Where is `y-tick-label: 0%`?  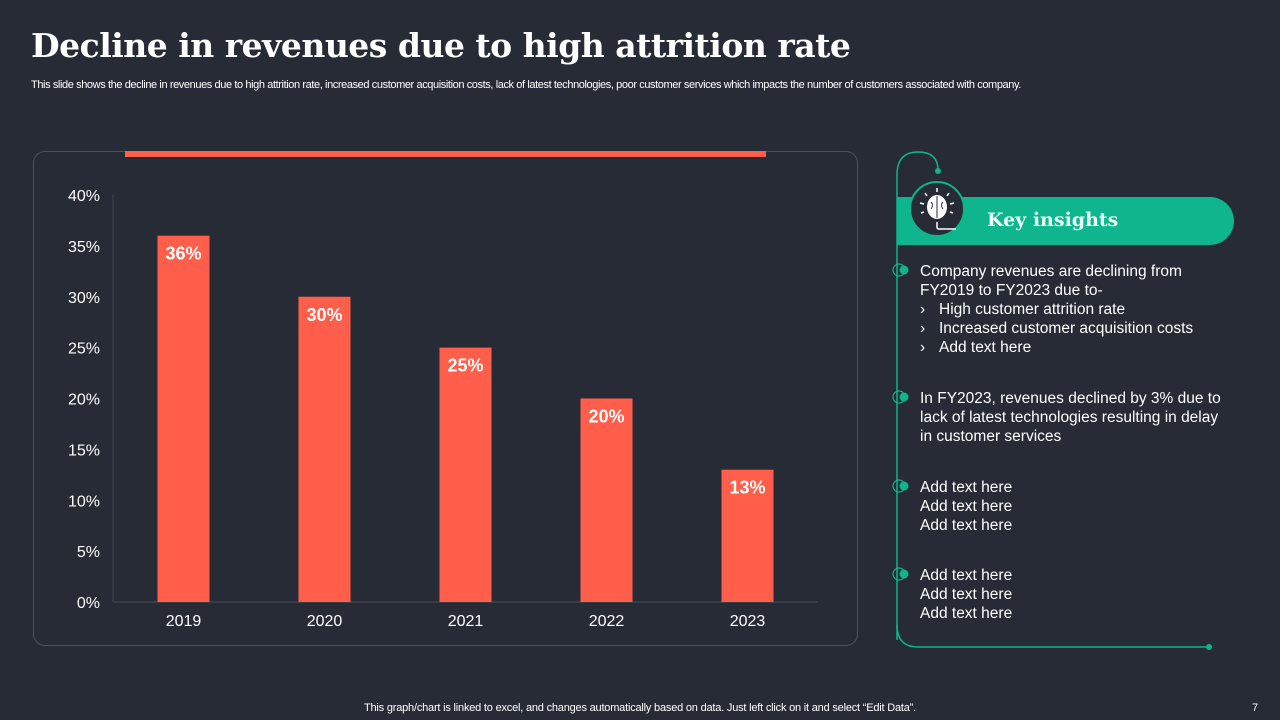 y-tick-label: 0% is located at coordinates (88, 603).